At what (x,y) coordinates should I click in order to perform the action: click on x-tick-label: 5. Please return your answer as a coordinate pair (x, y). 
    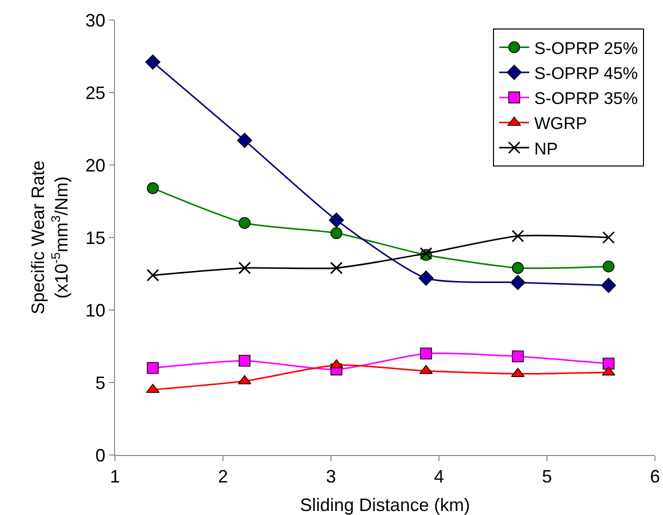
    Looking at the image, I should click on (547, 476).